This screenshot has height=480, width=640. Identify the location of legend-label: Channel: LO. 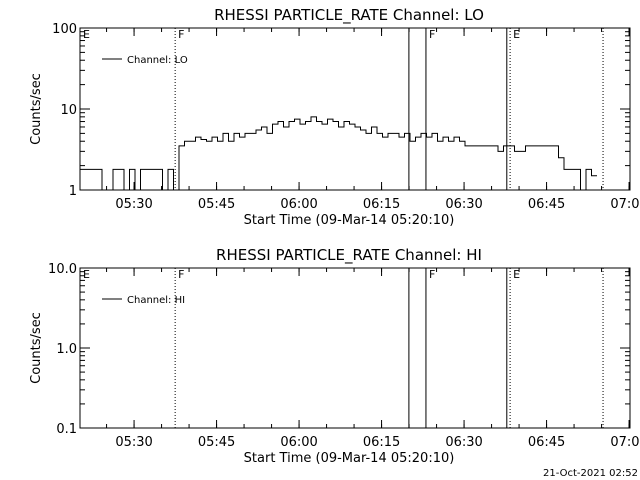
(157, 60).